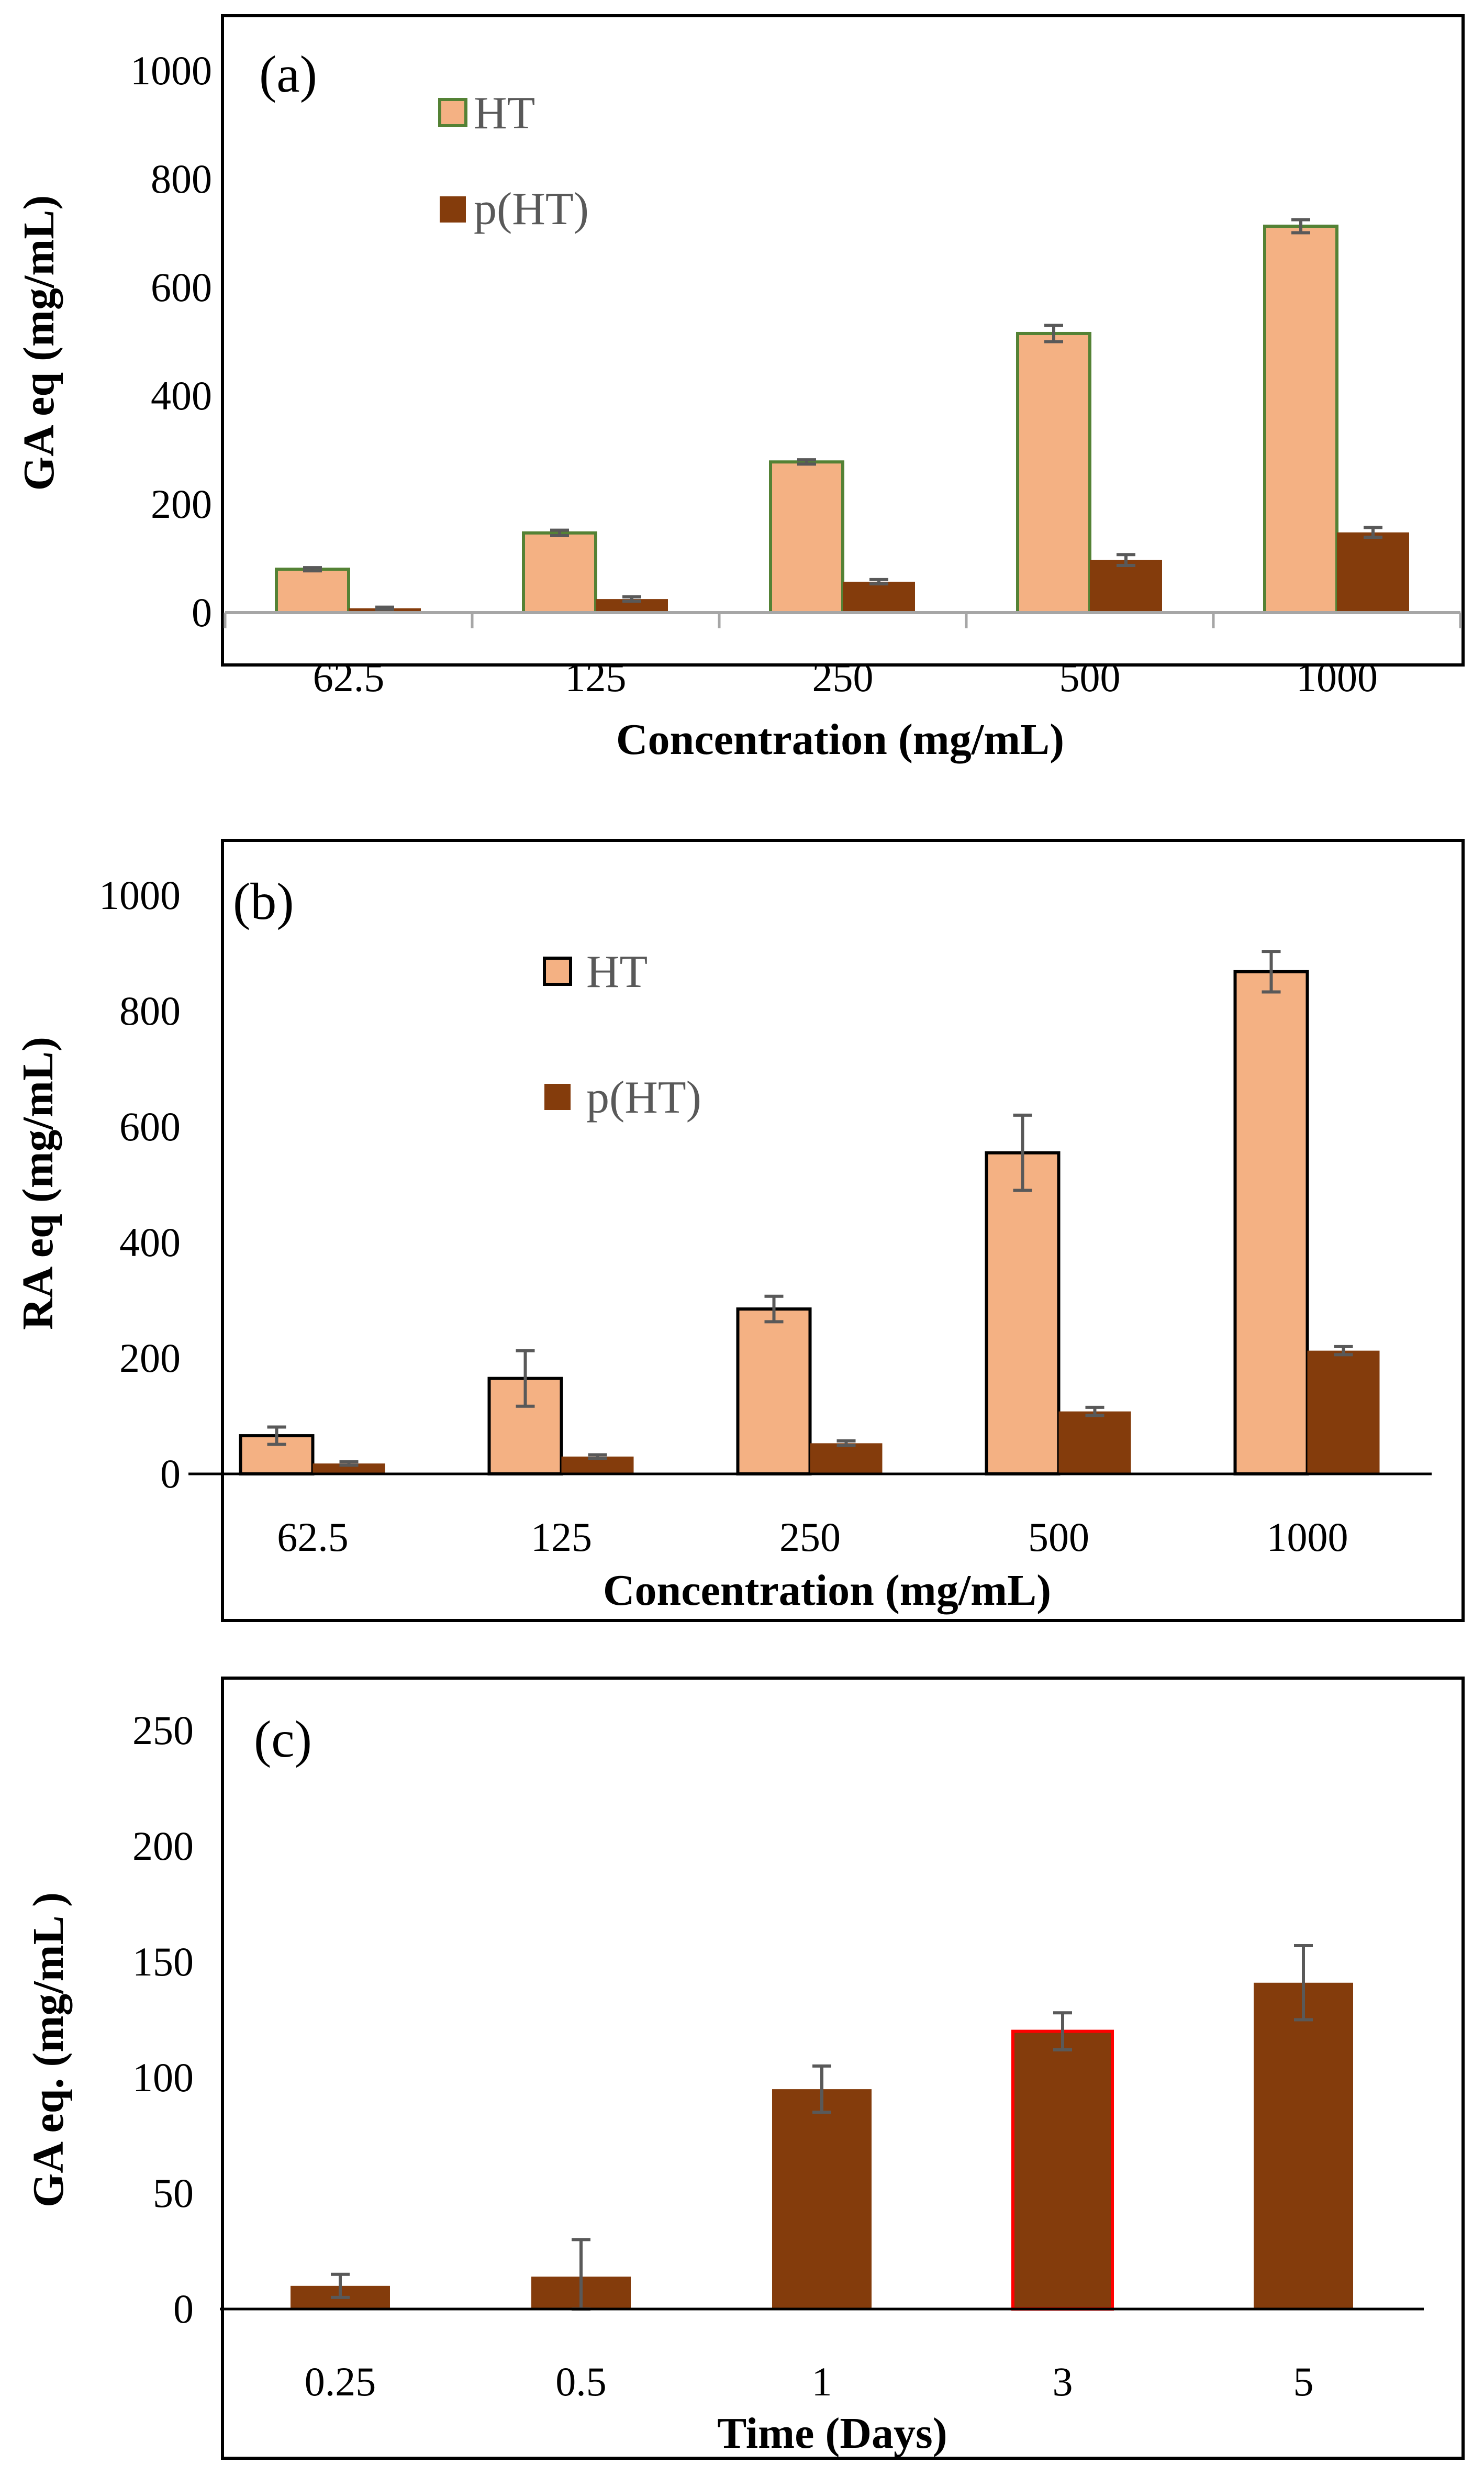  What do you see at coordinates (150, 1358) in the screenshot?
I see `panel-b-y-tick-label: 200` at bounding box center [150, 1358].